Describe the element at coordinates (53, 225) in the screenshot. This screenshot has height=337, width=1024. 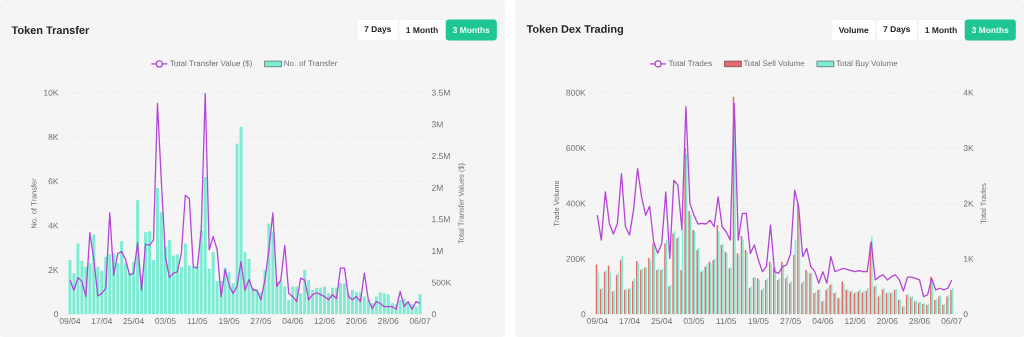
I see `y-tick-label: 4K` at that location.